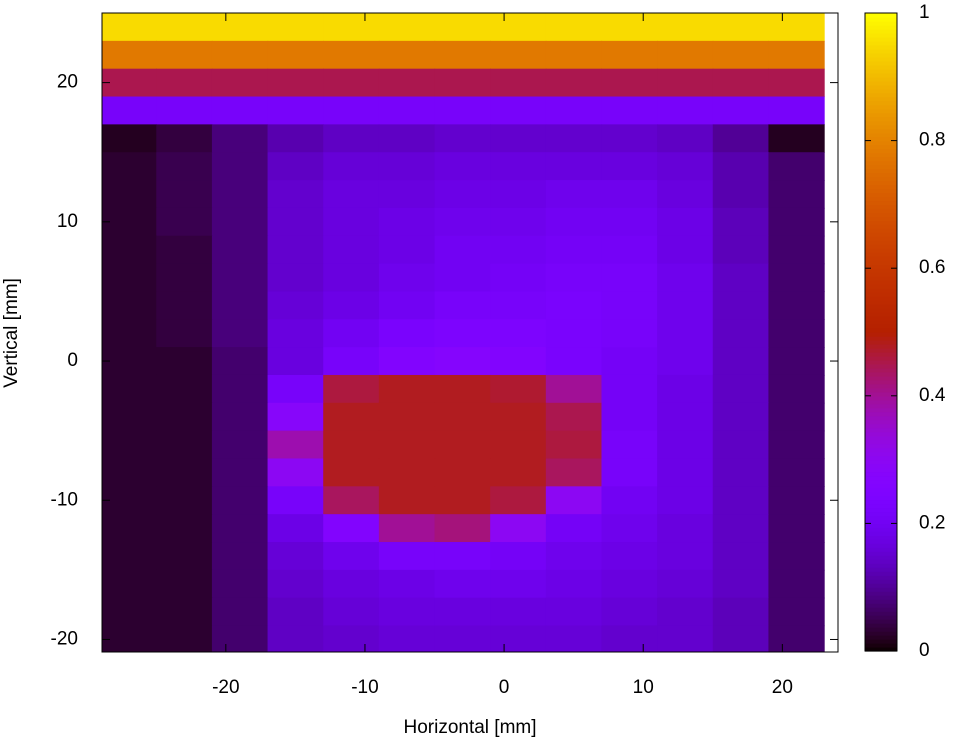 The height and width of the screenshot is (741, 953). I want to click on y-axis-label: Vertical [mm], so click(11, 333).